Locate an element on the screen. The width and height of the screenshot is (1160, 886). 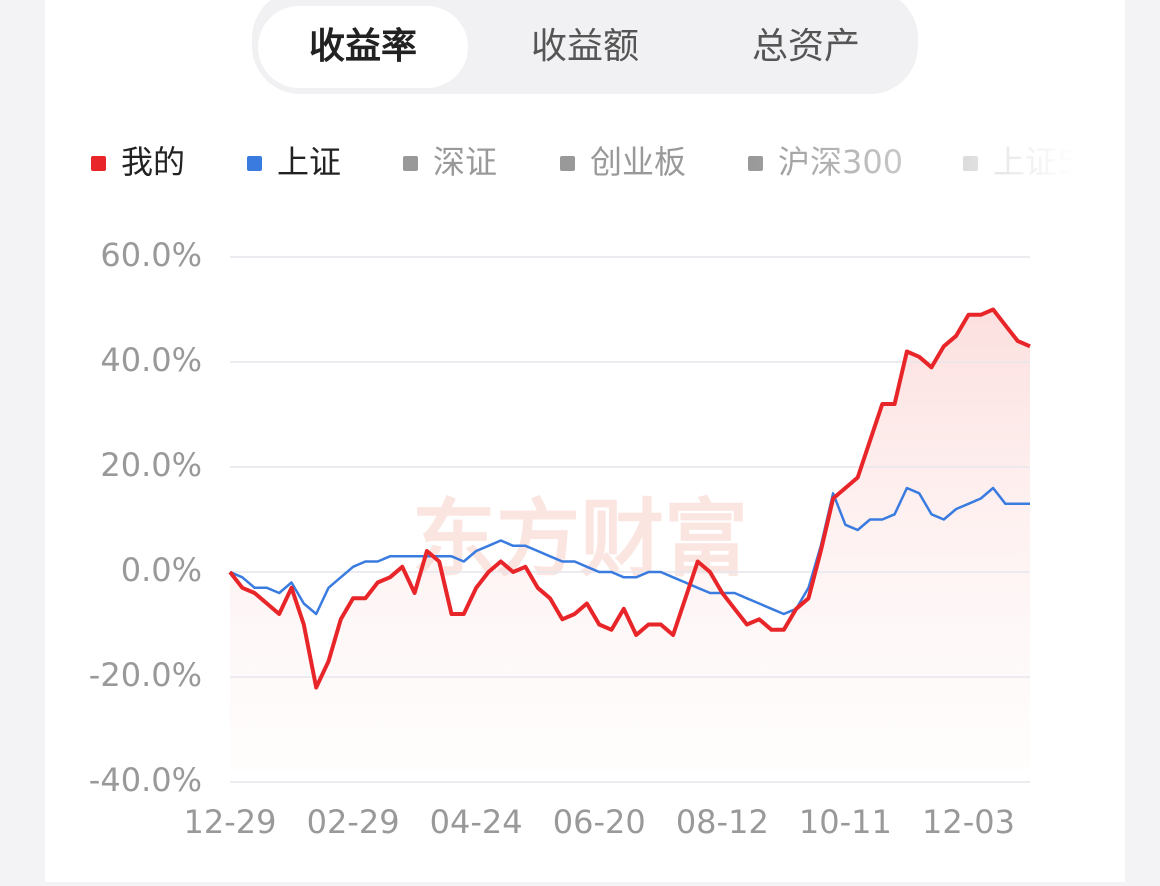
watermark: 东方财富 is located at coordinates (580, 539).